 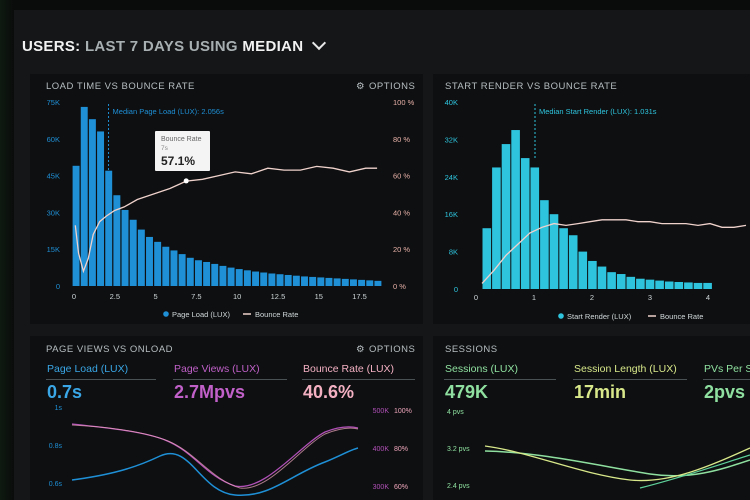 What do you see at coordinates (694, 471) in the screenshot?
I see `pvs-line` at bounding box center [694, 471].